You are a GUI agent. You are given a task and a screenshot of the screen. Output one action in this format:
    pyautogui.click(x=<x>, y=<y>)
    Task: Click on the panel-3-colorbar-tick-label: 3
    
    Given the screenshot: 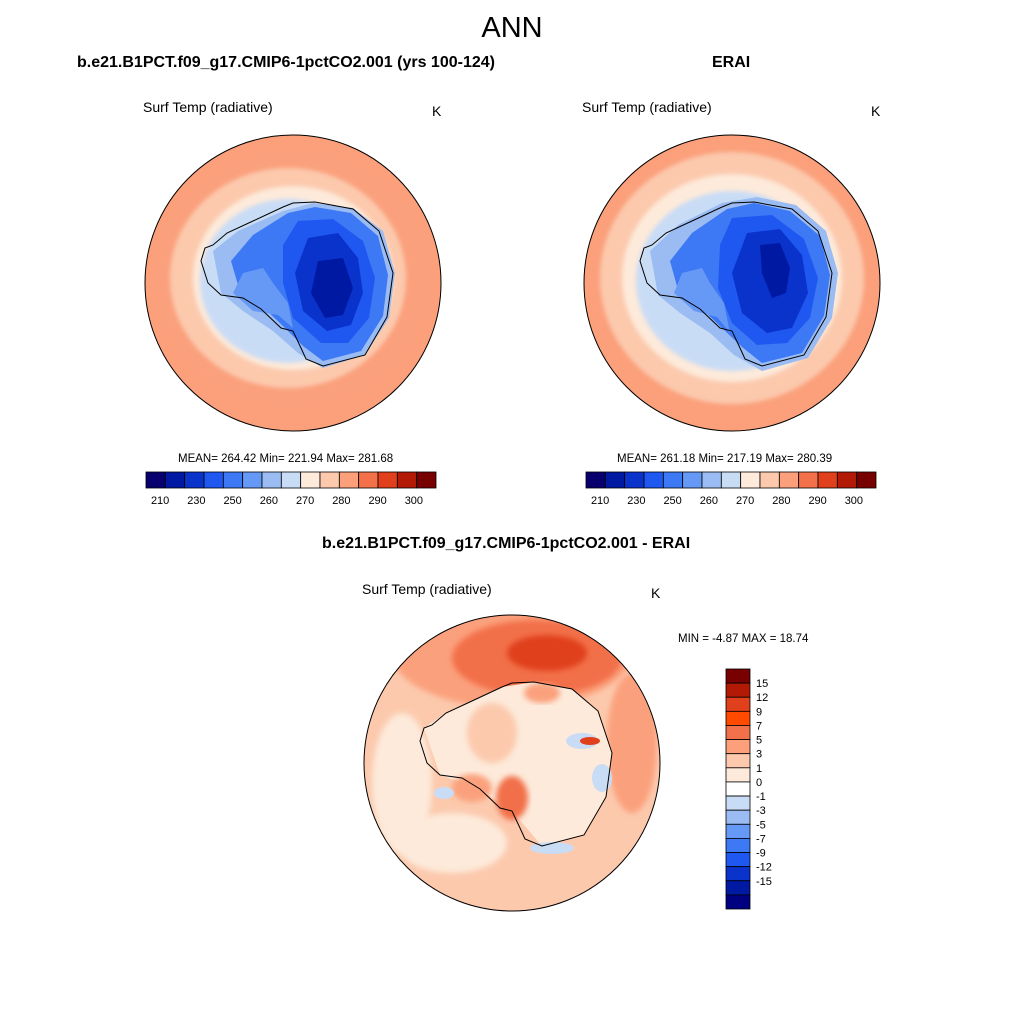 What is the action you would take?
    pyautogui.click(x=759, y=755)
    